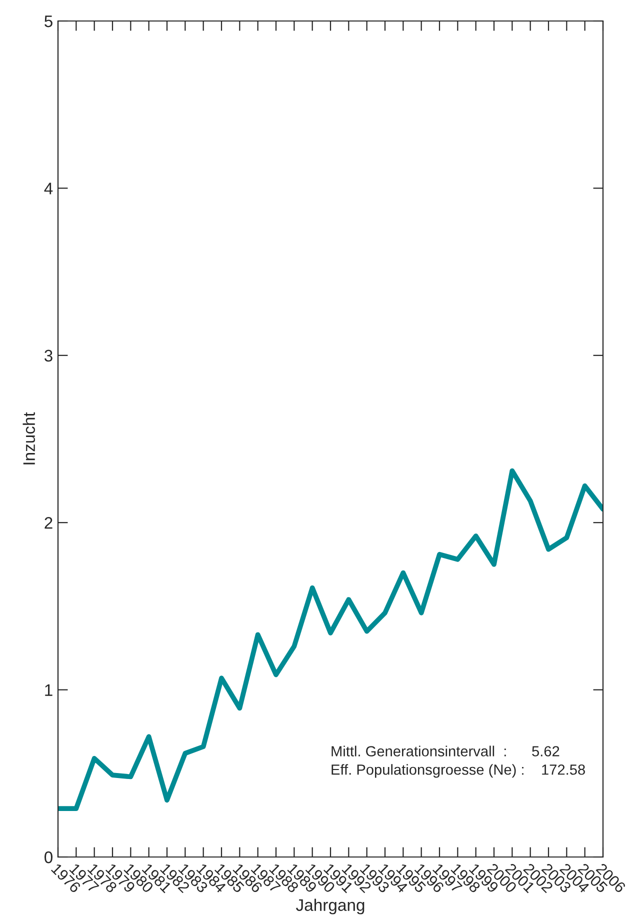 The width and height of the screenshot is (630, 918). I want to click on annotation: Mittl. Generationsintervall : 5.62, so click(446, 751).